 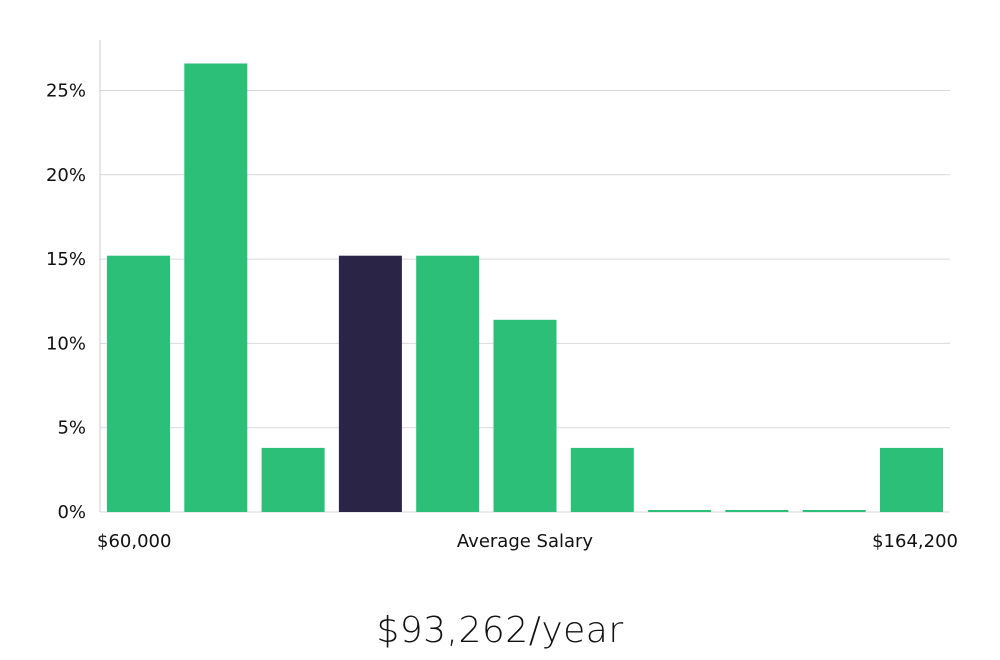 I want to click on y-tick-labels: 0% 5% 10% 15% 20% 25%, so click(x=66, y=302).